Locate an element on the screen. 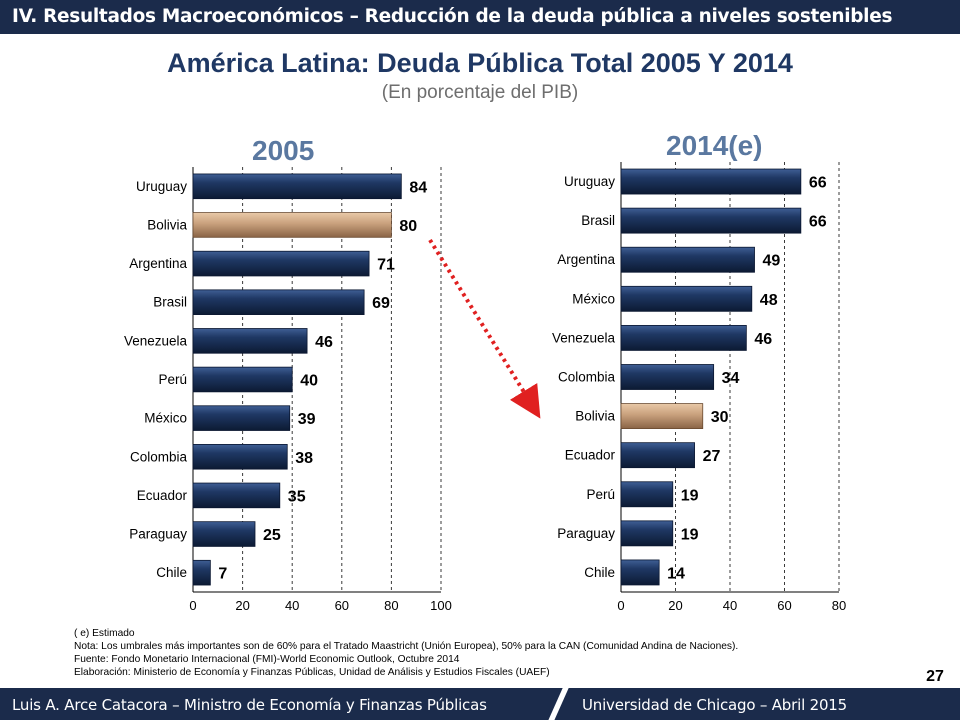  value-label: 39 is located at coordinates (307, 419).